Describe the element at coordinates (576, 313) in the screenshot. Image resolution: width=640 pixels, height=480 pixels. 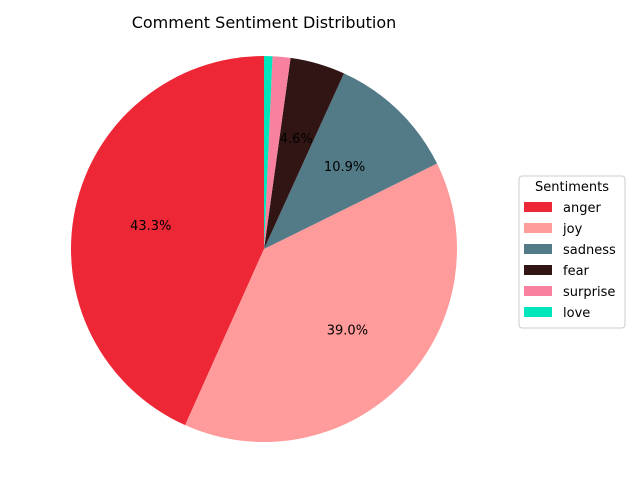
I see `legend-label-love: love` at that location.